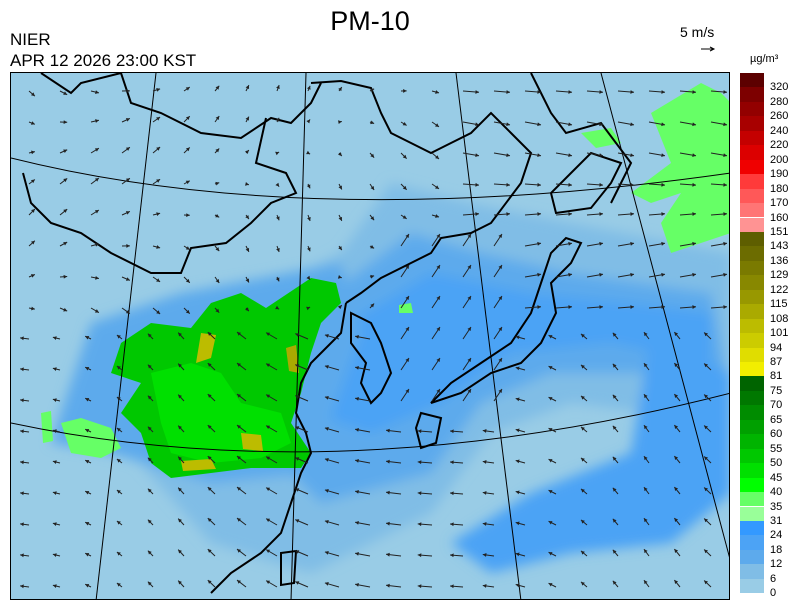 Image resolution: width=799 pixels, height=612 pixels. I want to click on map-title: PM-10, so click(370, 21).